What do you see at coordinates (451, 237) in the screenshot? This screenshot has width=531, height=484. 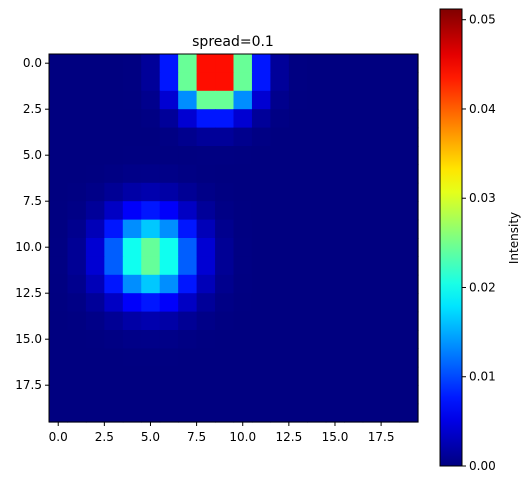 I see `colorbar` at bounding box center [451, 237].